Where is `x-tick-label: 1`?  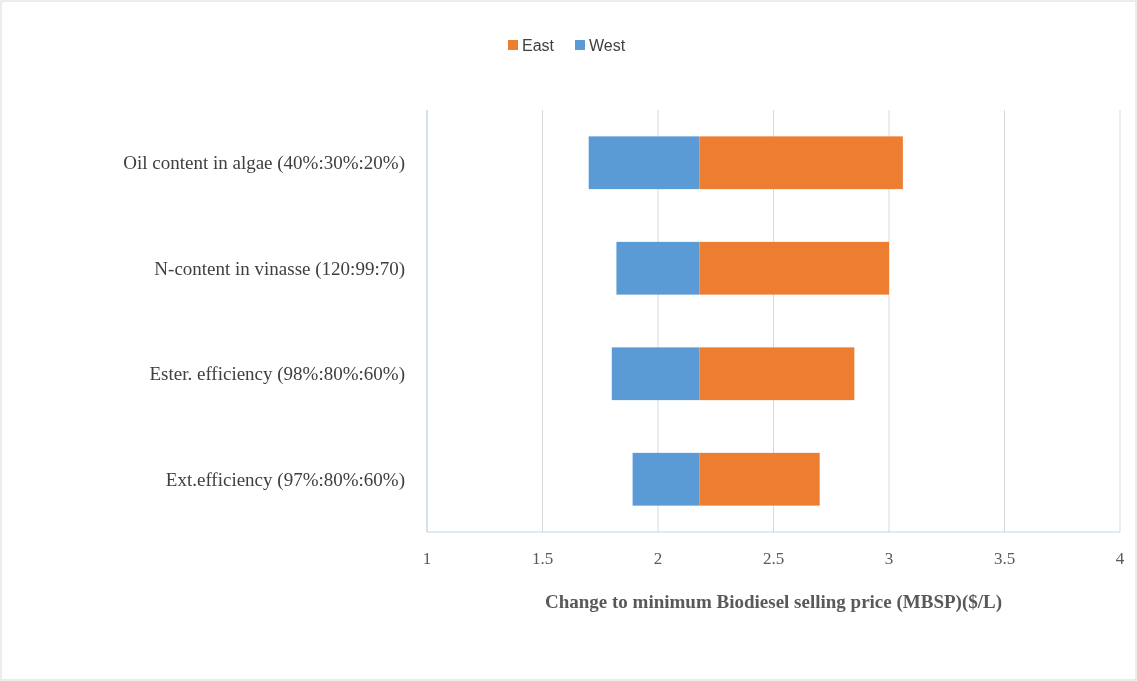 x-tick-label: 1 is located at coordinates (427, 558).